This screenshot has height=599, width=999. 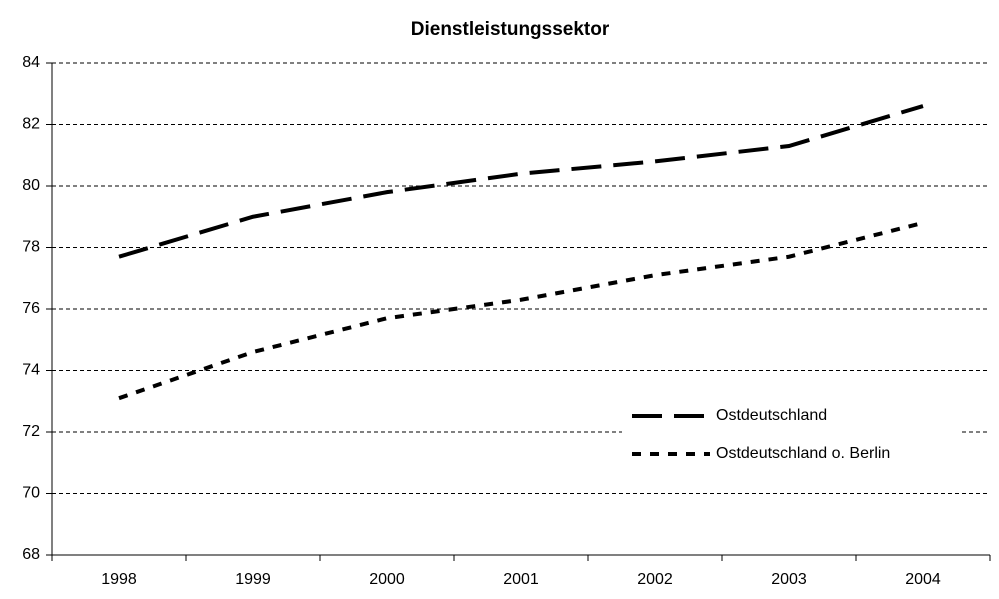 What do you see at coordinates (31, 185) in the screenshot?
I see `y-tick-label: 80` at bounding box center [31, 185].